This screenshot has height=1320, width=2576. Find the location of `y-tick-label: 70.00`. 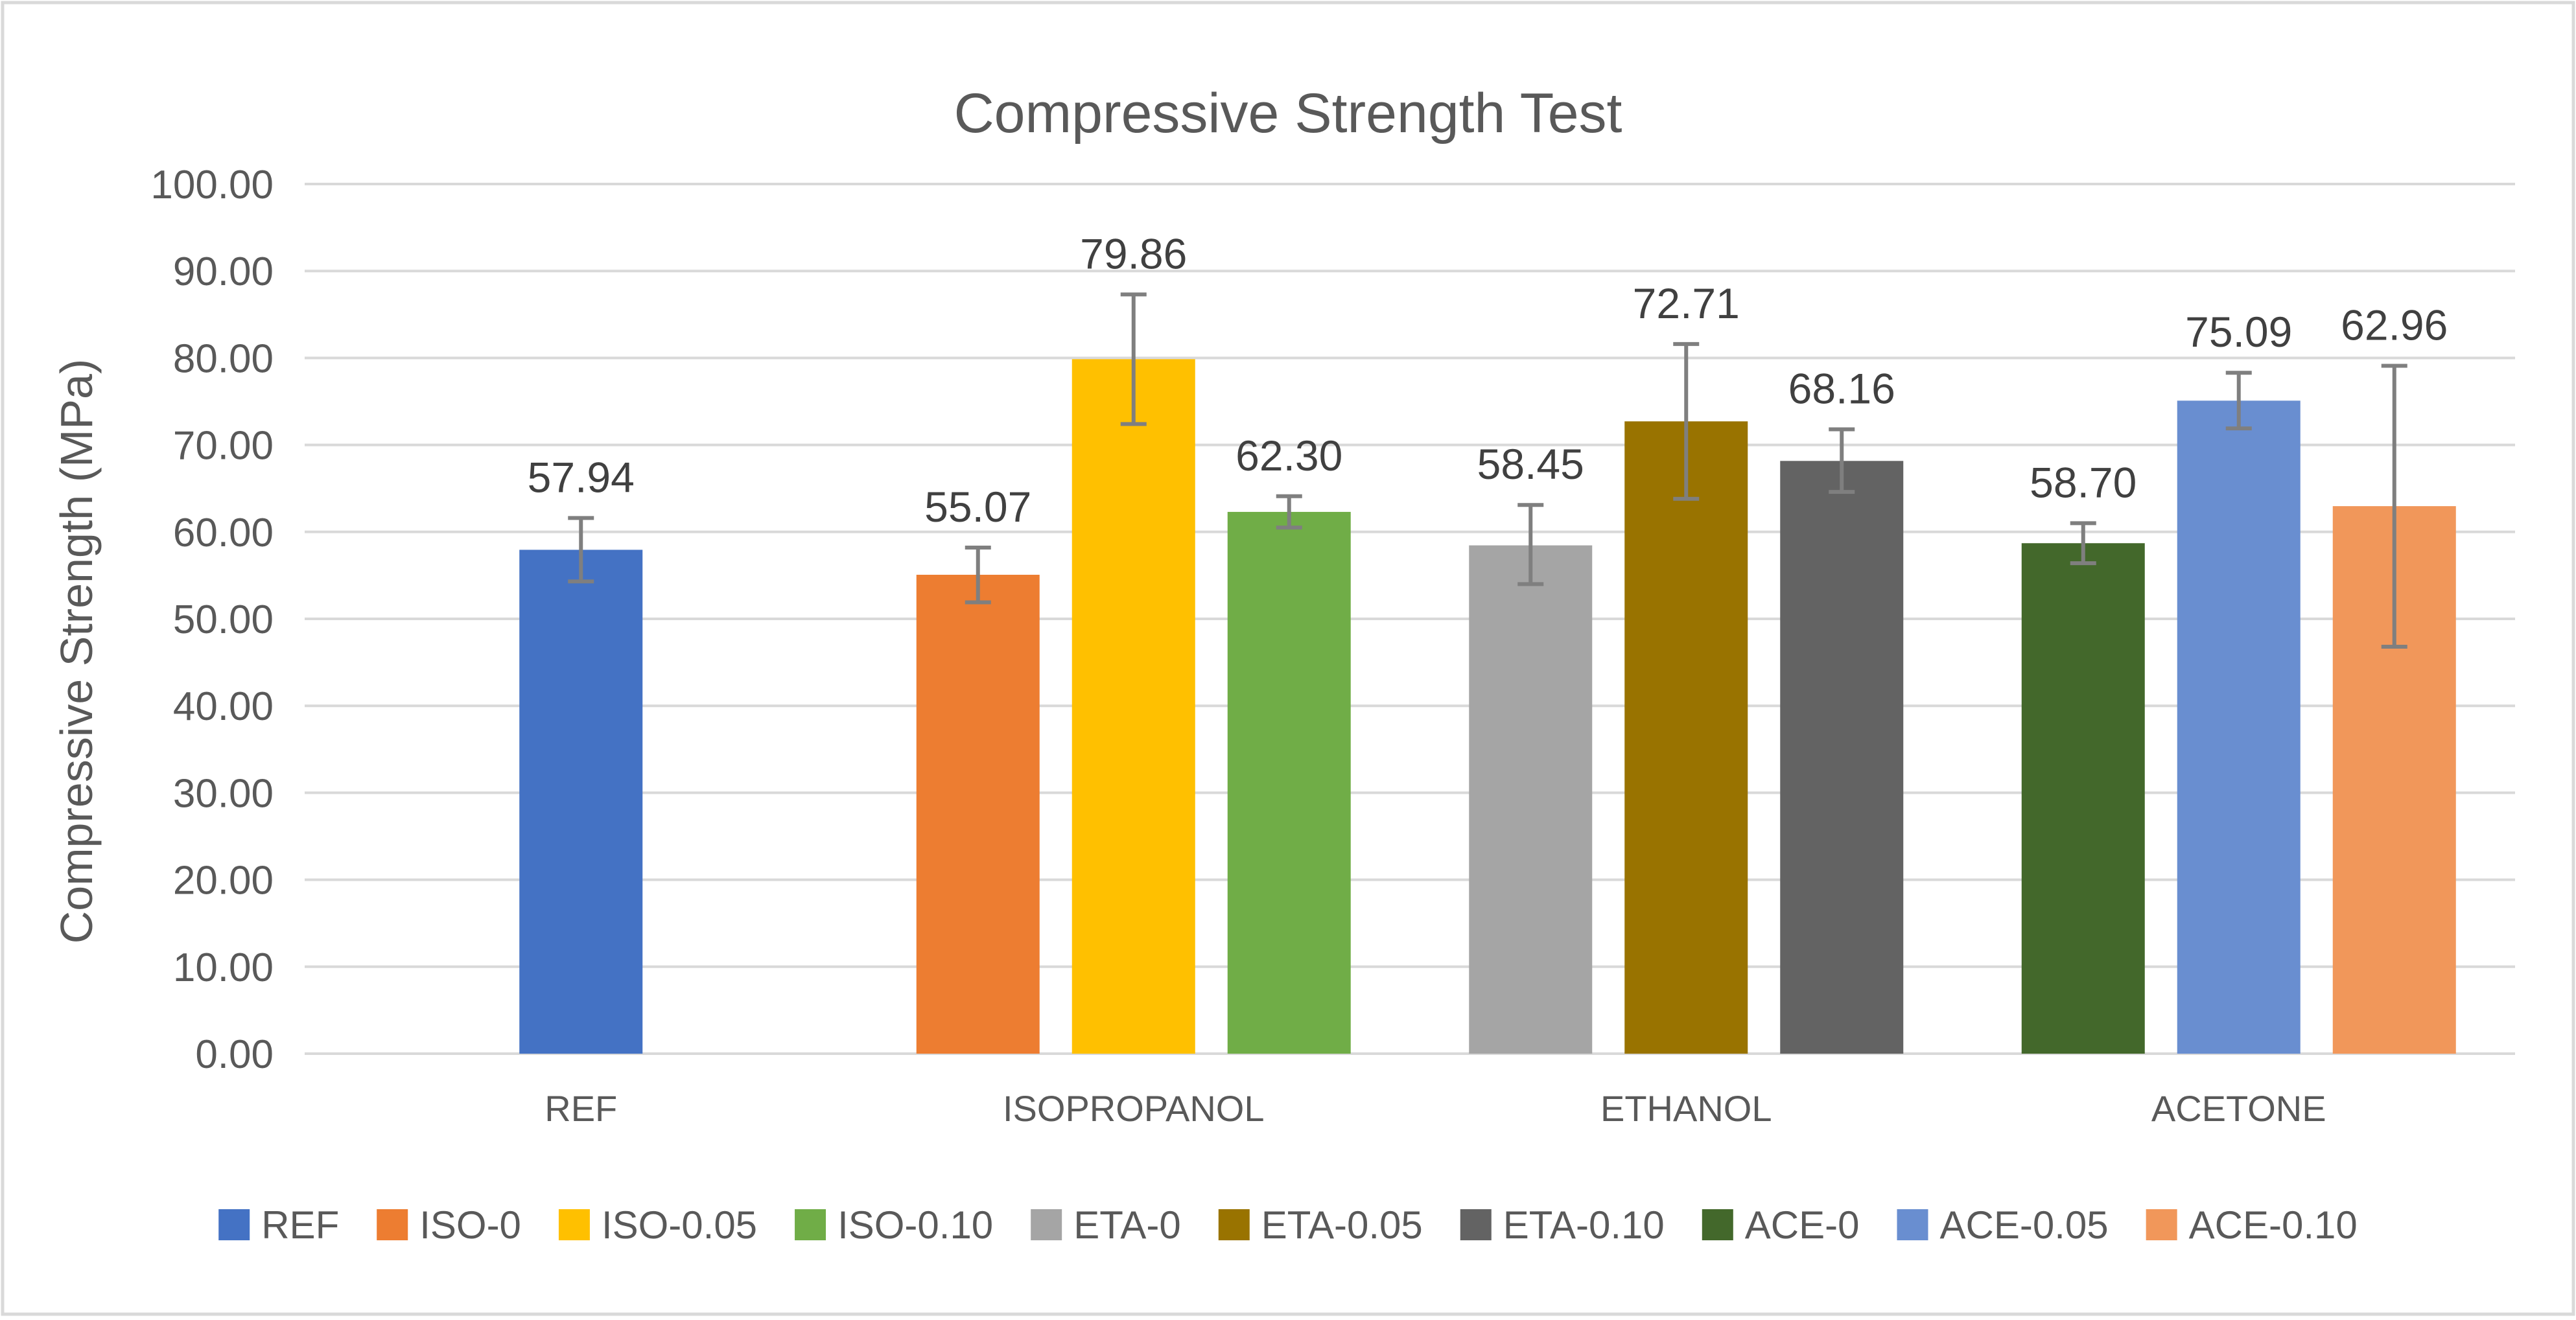

y-tick-label: 70.00 is located at coordinates (223, 447).